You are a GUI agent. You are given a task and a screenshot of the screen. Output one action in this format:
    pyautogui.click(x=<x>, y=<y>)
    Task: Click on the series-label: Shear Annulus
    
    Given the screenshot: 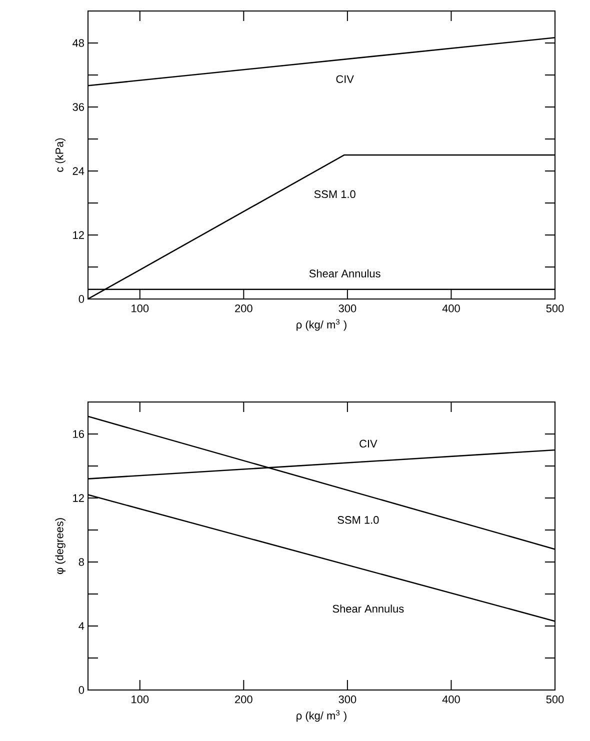 What is the action you would take?
    pyautogui.click(x=344, y=273)
    